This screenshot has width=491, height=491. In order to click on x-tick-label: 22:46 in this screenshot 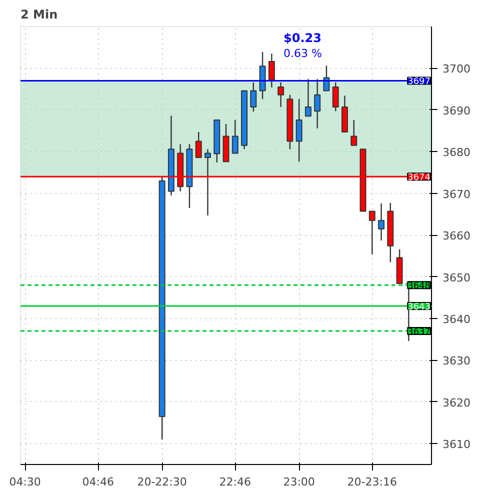, I will do `click(235, 482)`.